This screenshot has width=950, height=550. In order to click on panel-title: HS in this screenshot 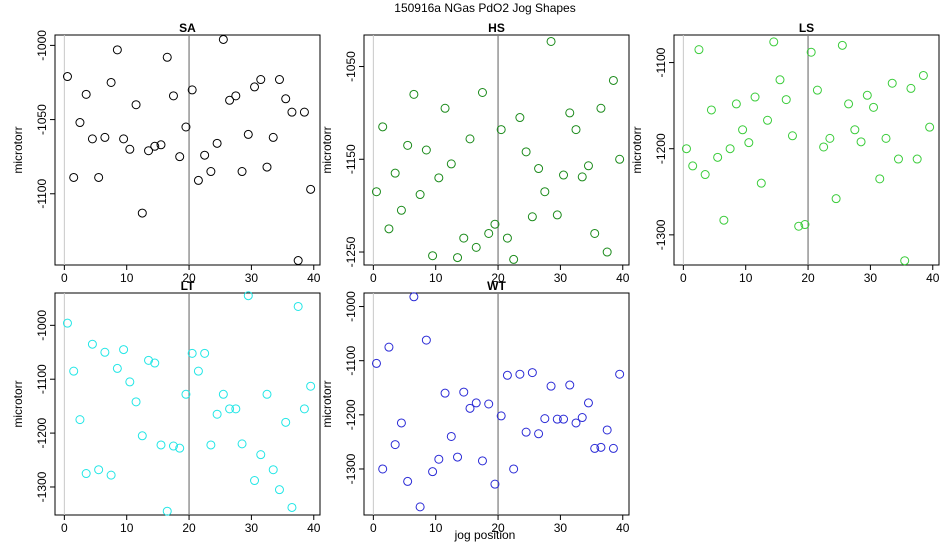, I will do `click(496, 28)`.